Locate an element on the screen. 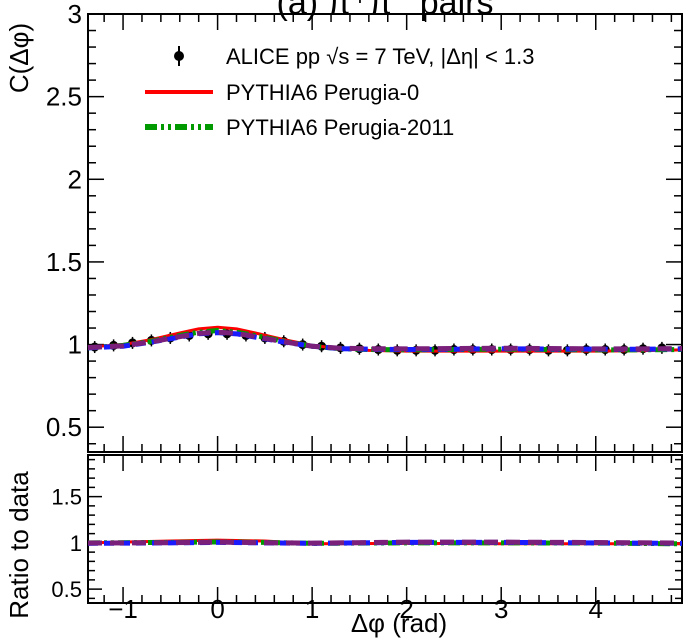 The width and height of the screenshot is (686, 639). ratio-series-group is located at coordinates (385, 542).